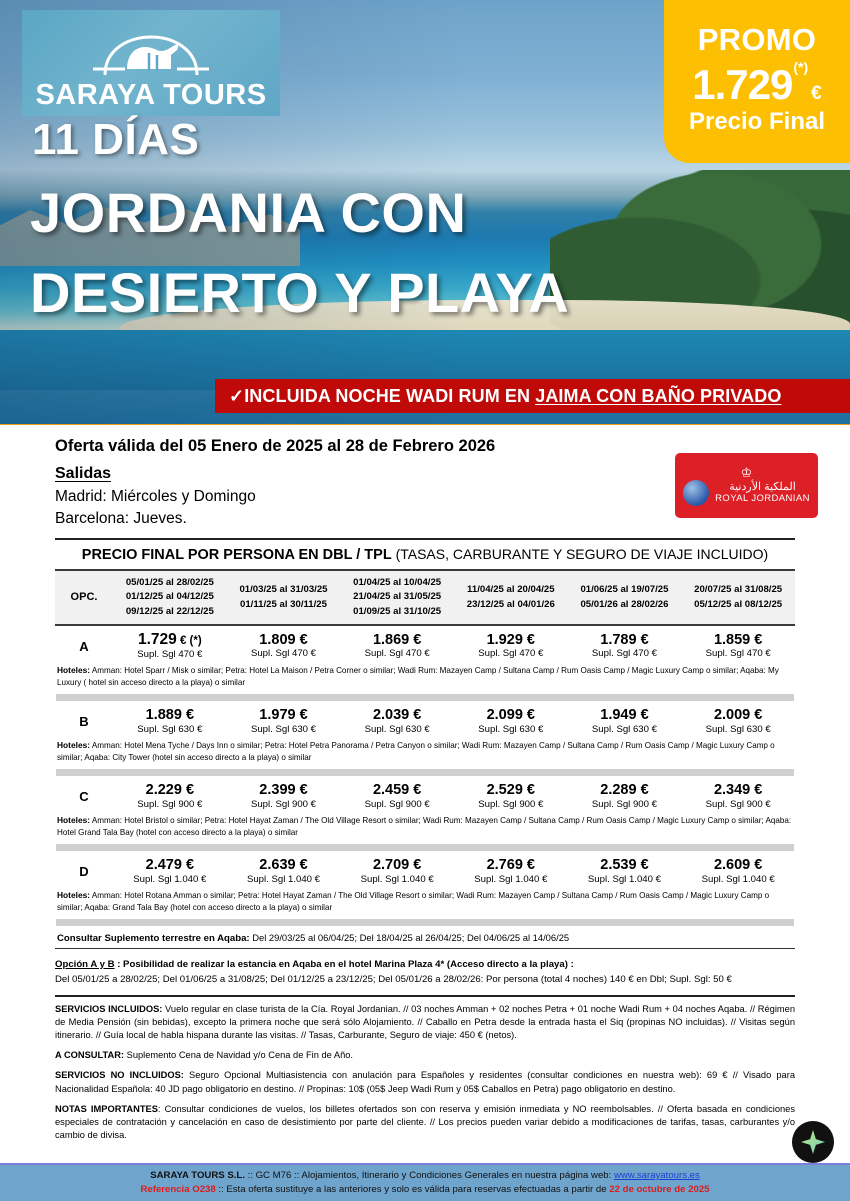 Image resolution: width=850 pixels, height=1201 pixels. I want to click on header-period-line: 01/06/25 al 19/07/25, so click(624, 590).